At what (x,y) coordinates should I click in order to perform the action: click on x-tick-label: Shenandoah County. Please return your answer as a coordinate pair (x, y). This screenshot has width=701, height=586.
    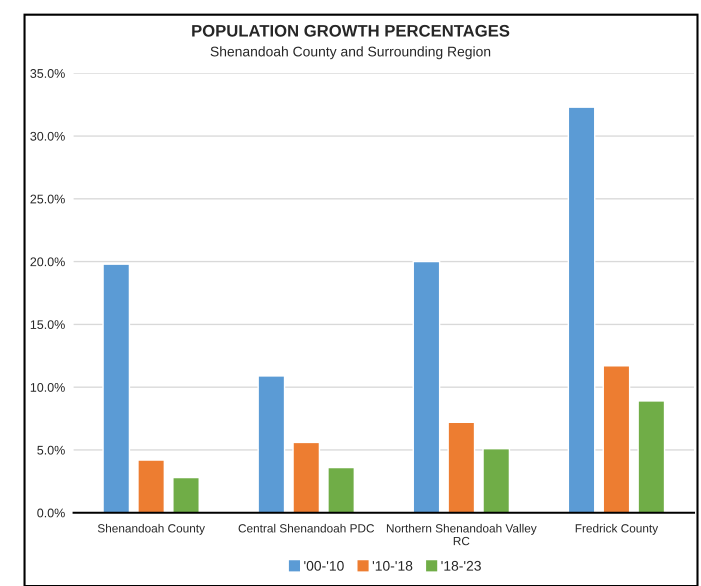
    Looking at the image, I should click on (151, 529).